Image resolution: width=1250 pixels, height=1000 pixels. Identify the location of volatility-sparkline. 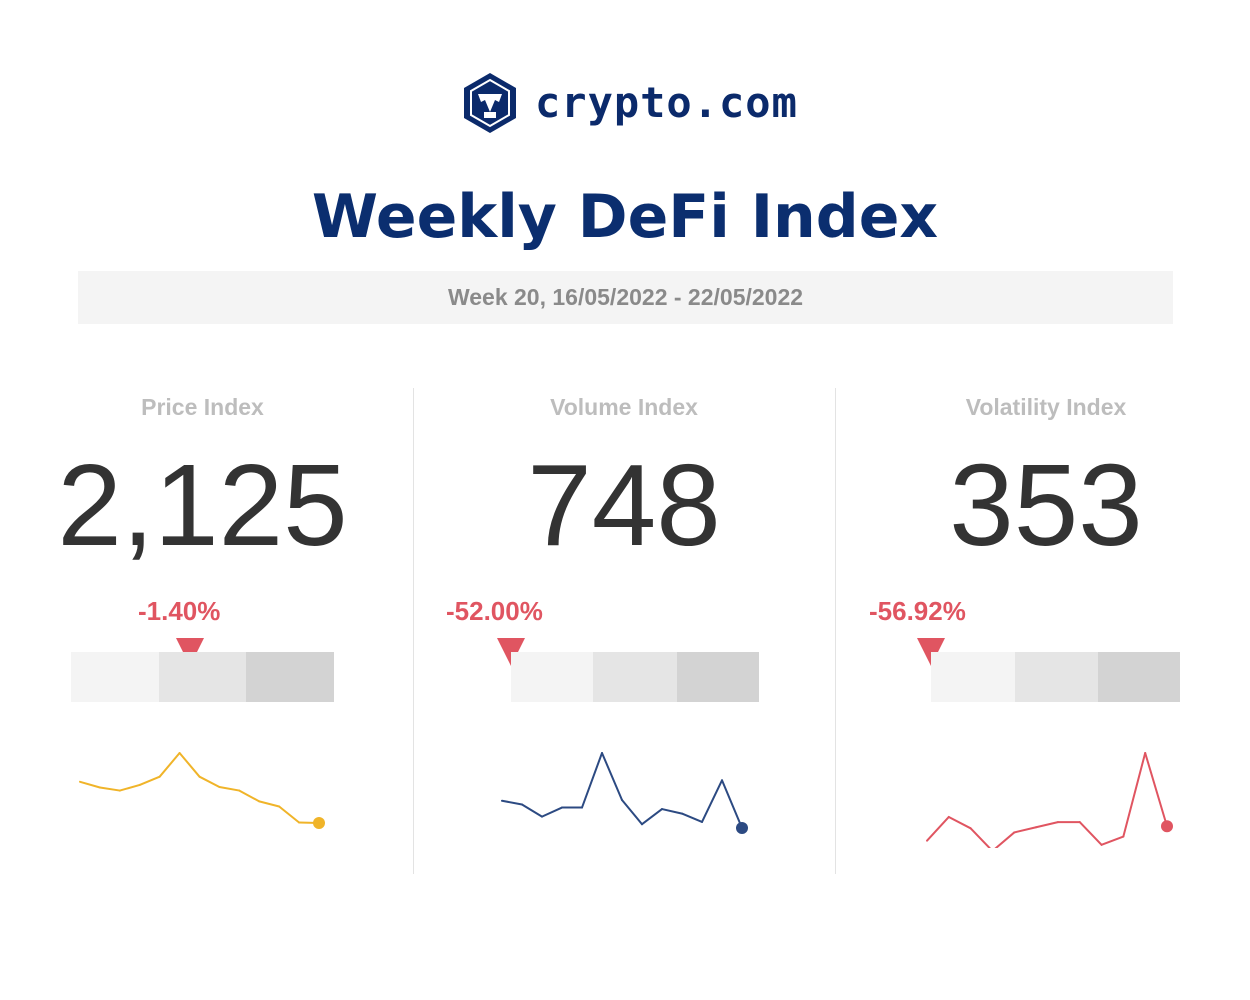
(1049, 800).